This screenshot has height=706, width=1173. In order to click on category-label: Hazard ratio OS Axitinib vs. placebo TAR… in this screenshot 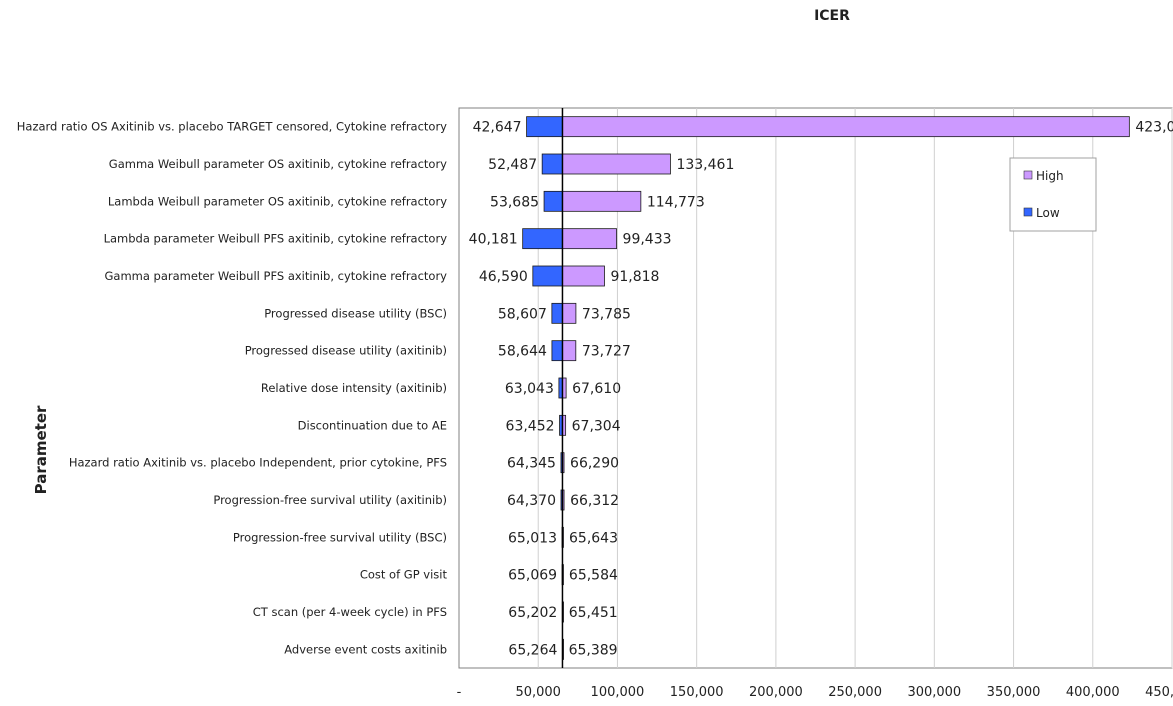, I will do `click(232, 127)`.